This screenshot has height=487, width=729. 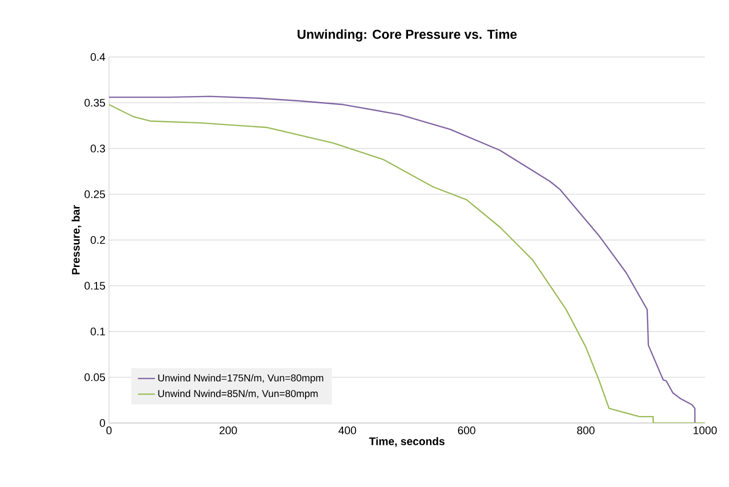 I want to click on y-tick-label: 0.2, so click(x=97, y=240).